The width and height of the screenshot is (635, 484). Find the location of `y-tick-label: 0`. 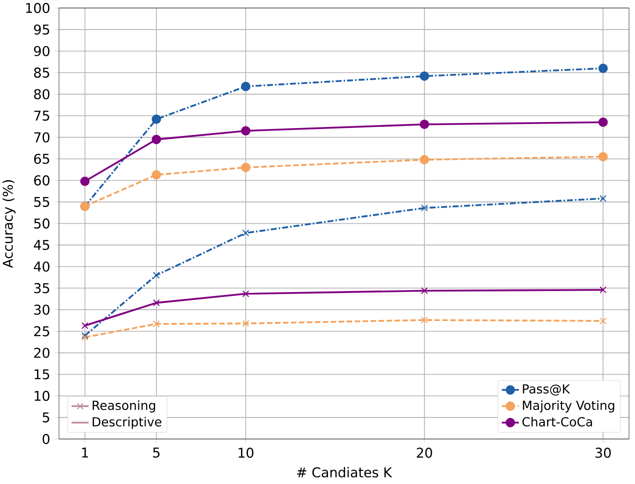

y-tick-label: 0 is located at coordinates (46, 439).